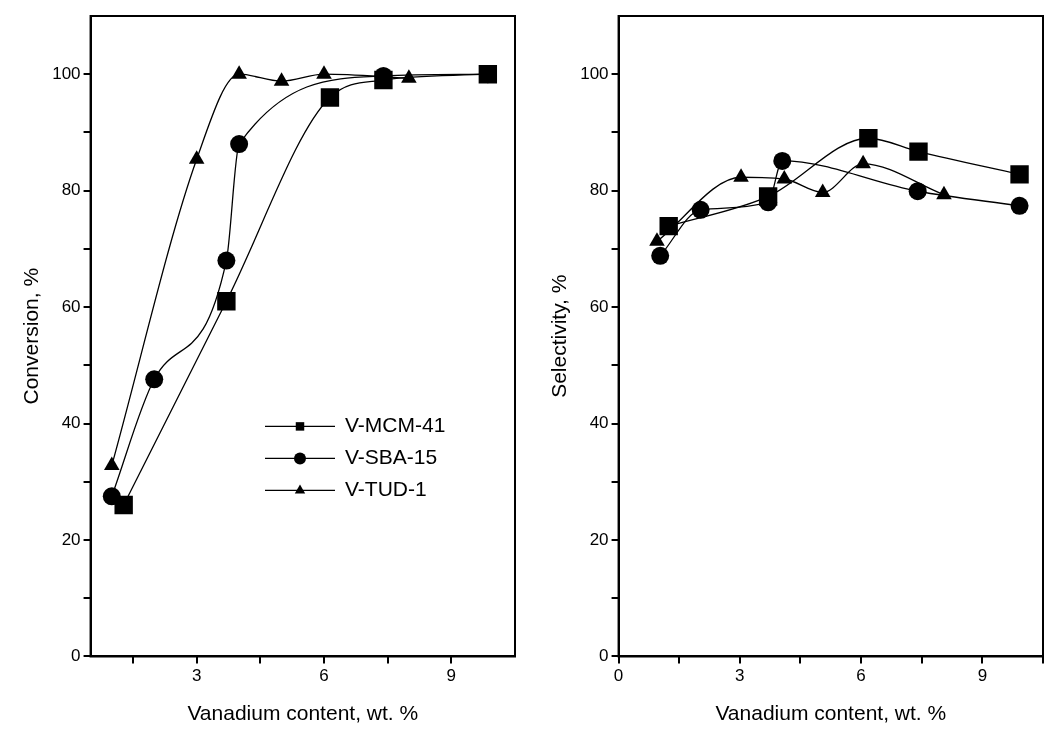 This screenshot has width=1057, height=737. What do you see at coordinates (395, 425) in the screenshot?
I see `legend-label: V-MCM-41` at bounding box center [395, 425].